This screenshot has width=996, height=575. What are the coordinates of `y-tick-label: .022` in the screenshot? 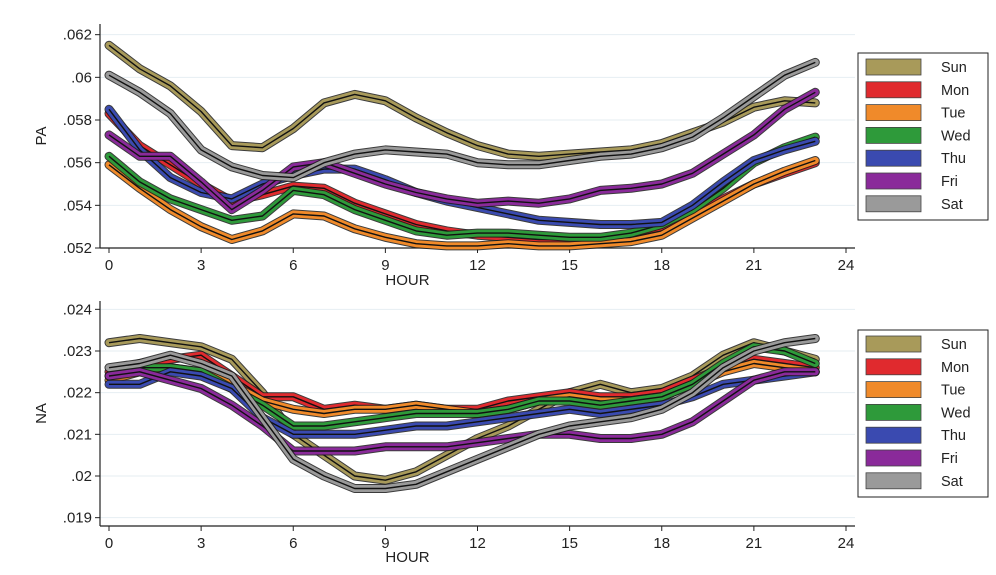 It's located at (77, 393).